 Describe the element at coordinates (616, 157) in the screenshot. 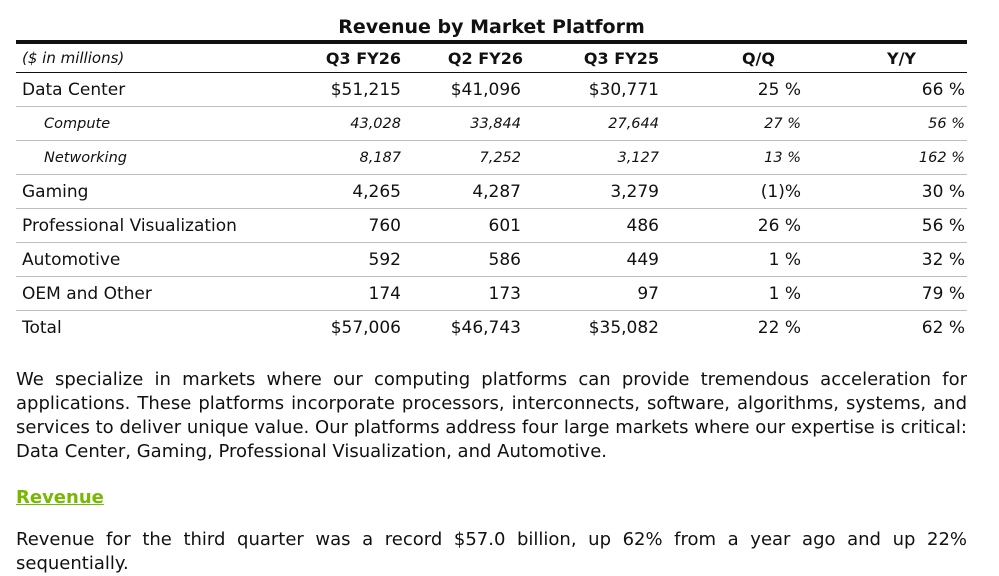

I see `table-cell: 3,127` at that location.